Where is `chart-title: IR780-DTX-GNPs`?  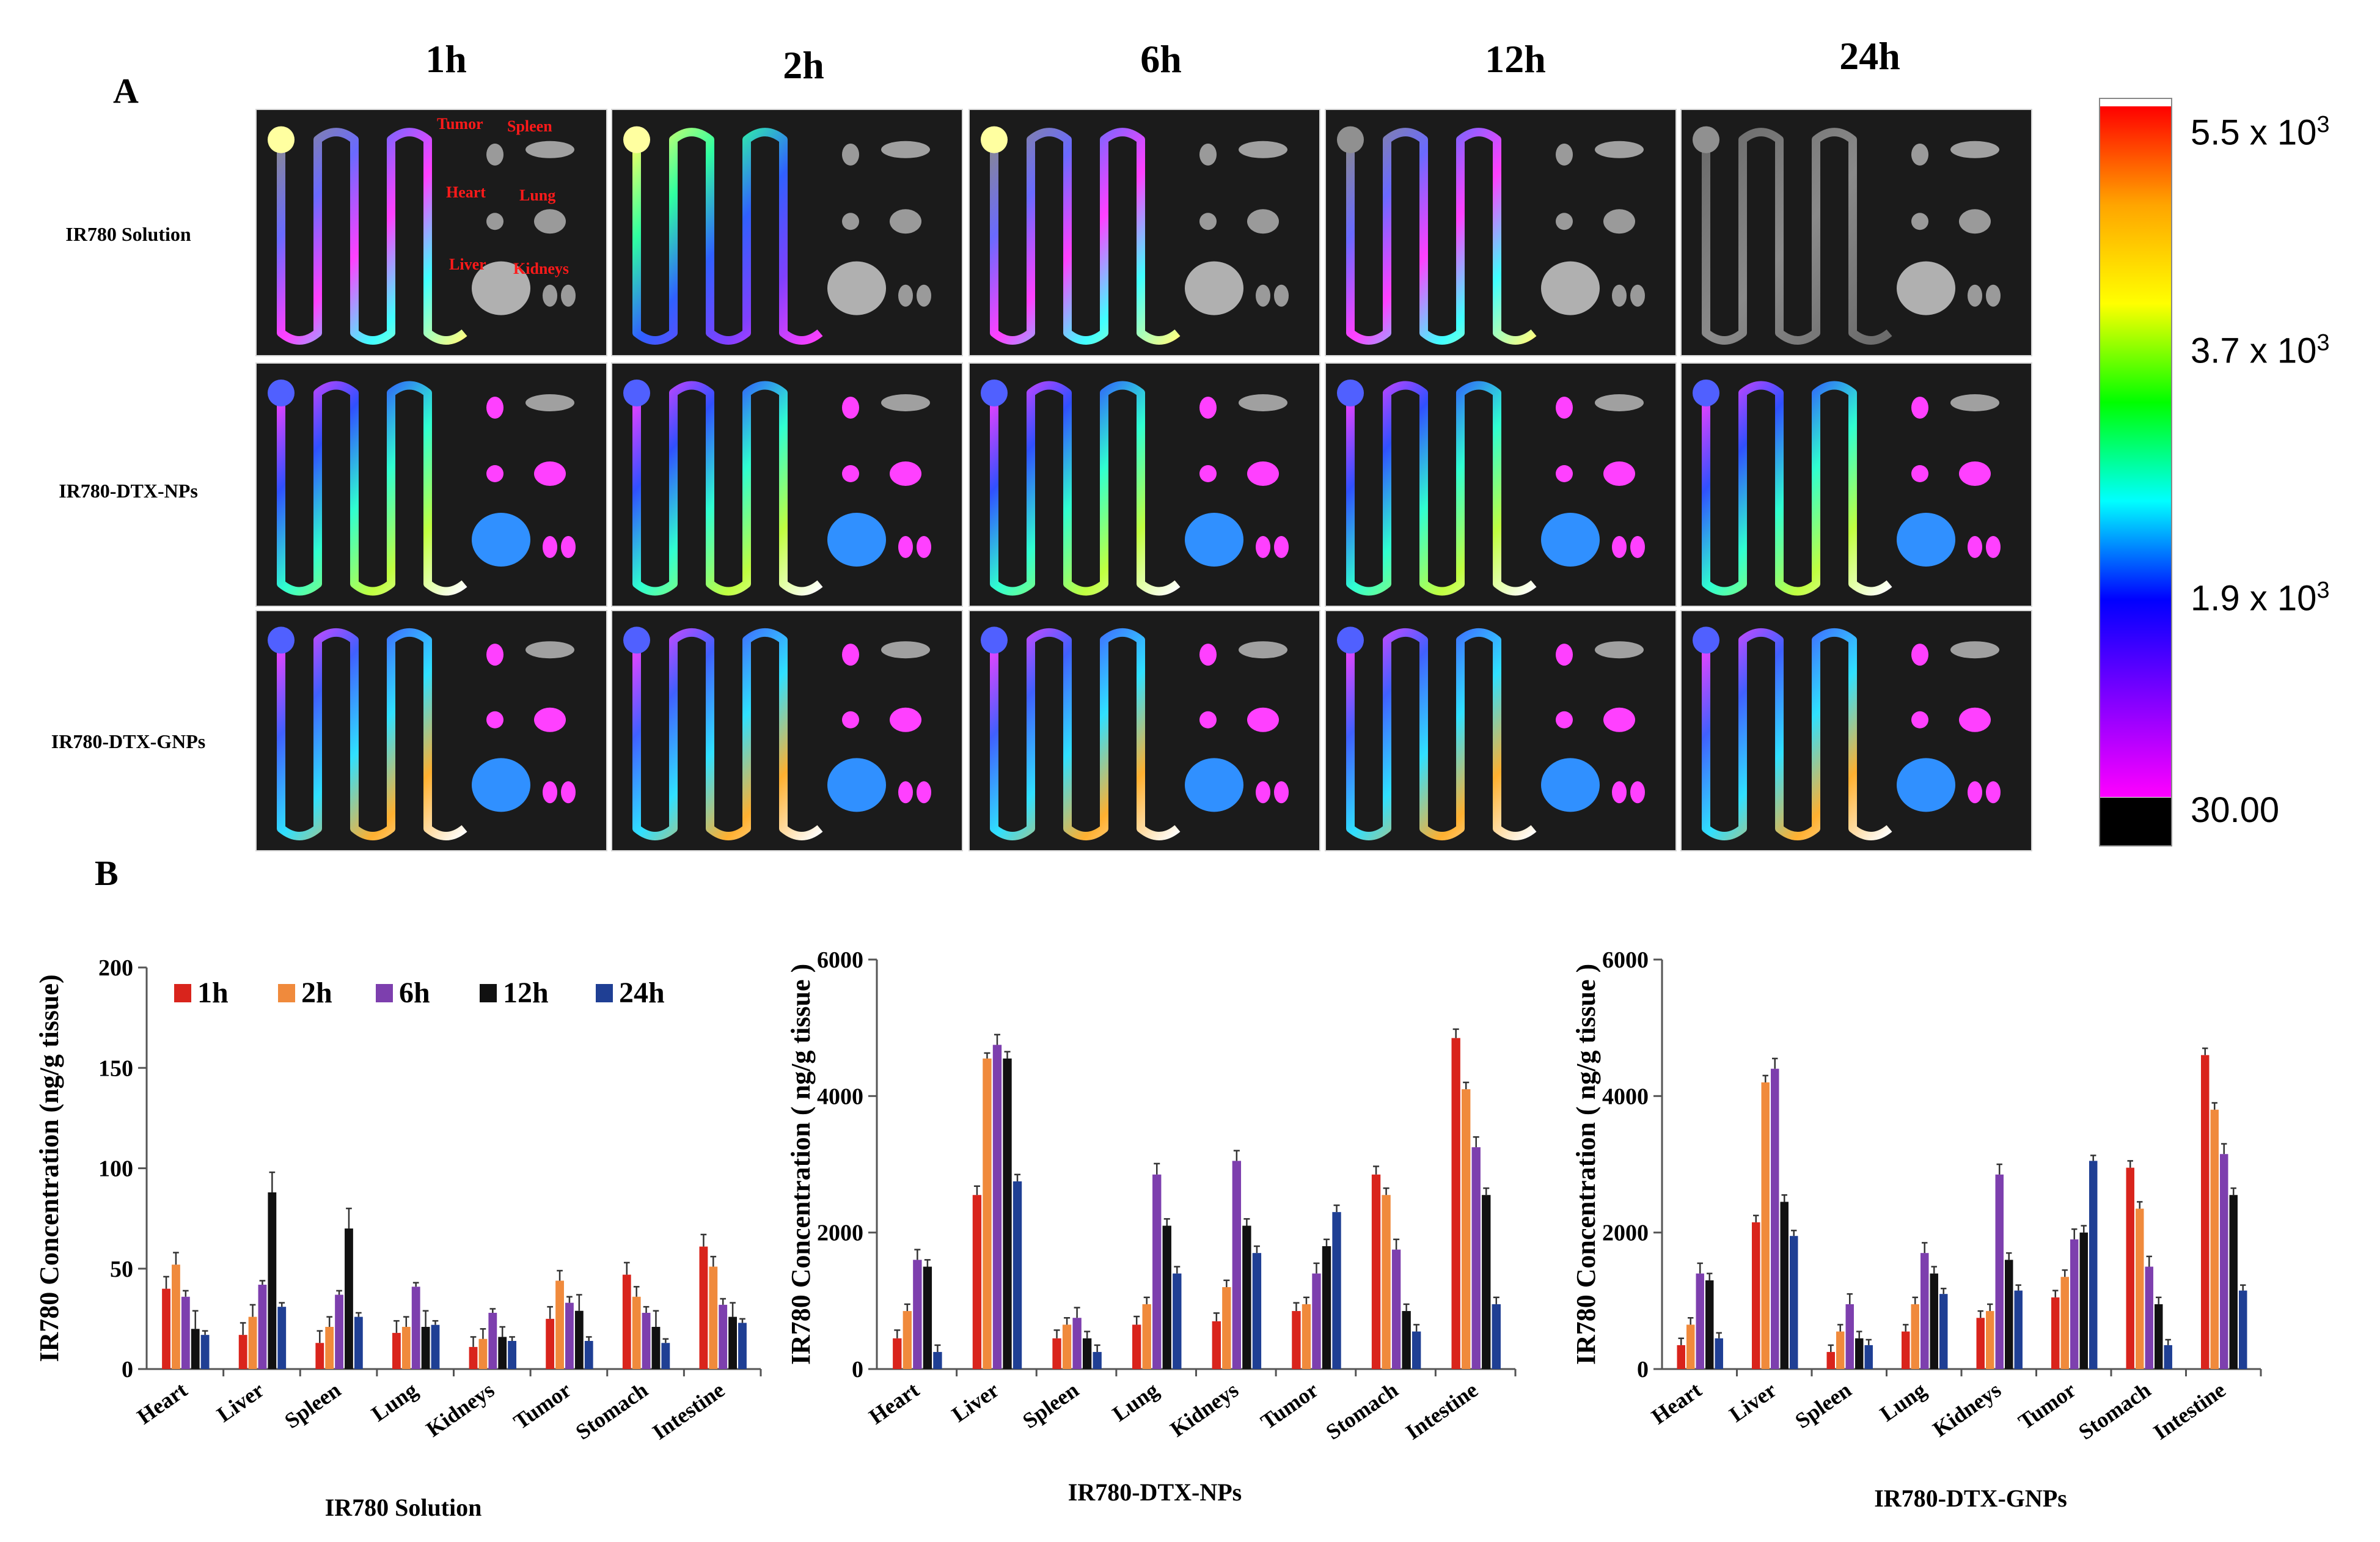 chart-title: IR780-DTX-GNPs is located at coordinates (1970, 1498).